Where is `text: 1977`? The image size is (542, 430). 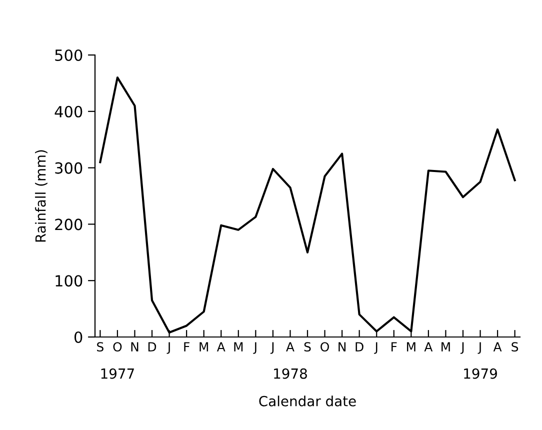 text: 1977 is located at coordinates (117, 373).